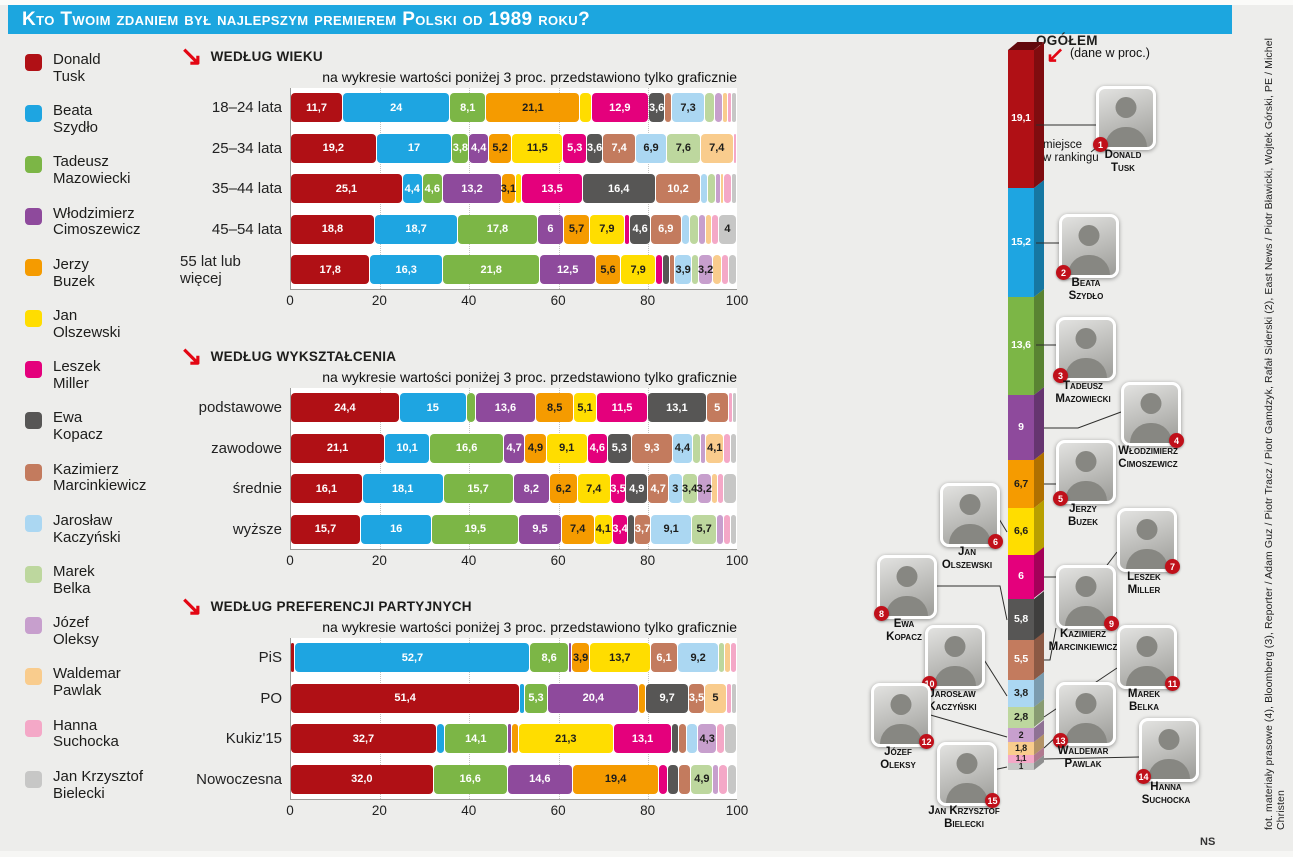  I want to click on bar-row: 21,1 10,1 16,6 4,7 4,9 9,1 4,6 5,3 9,3 4,4 4,1, so click(514, 448).